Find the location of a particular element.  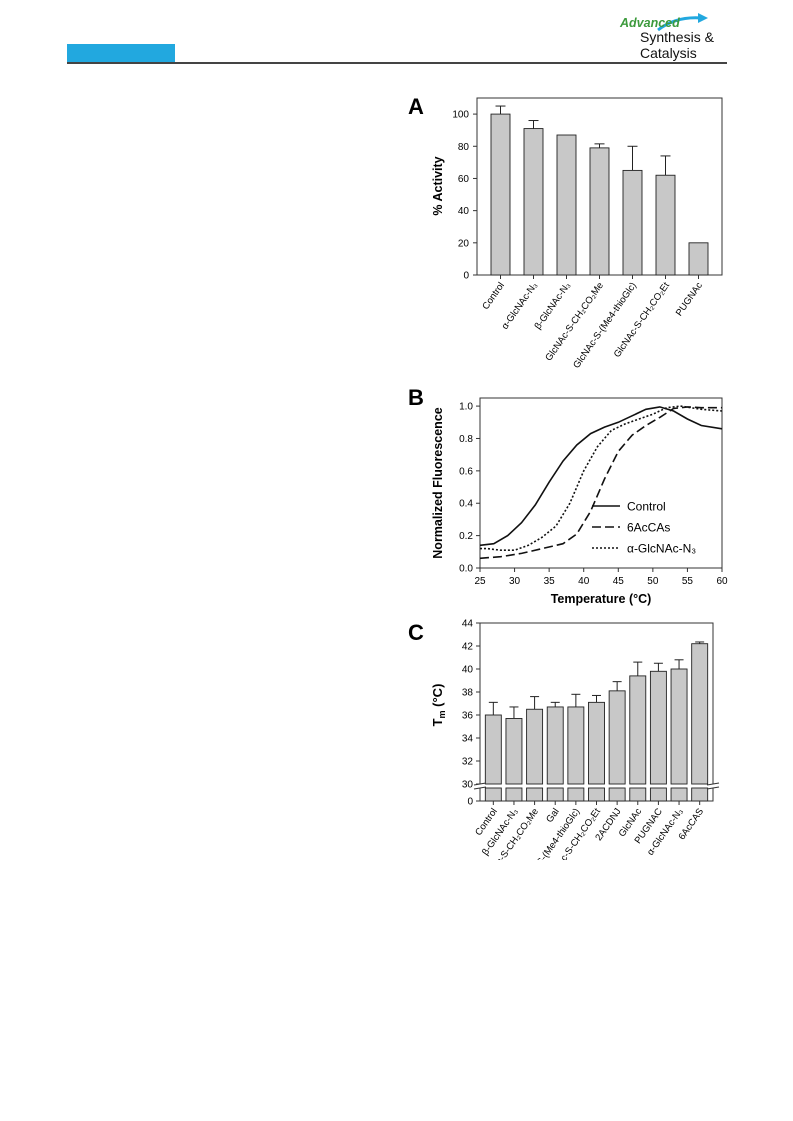

panel-label-c: C is located at coordinates (416, 632).